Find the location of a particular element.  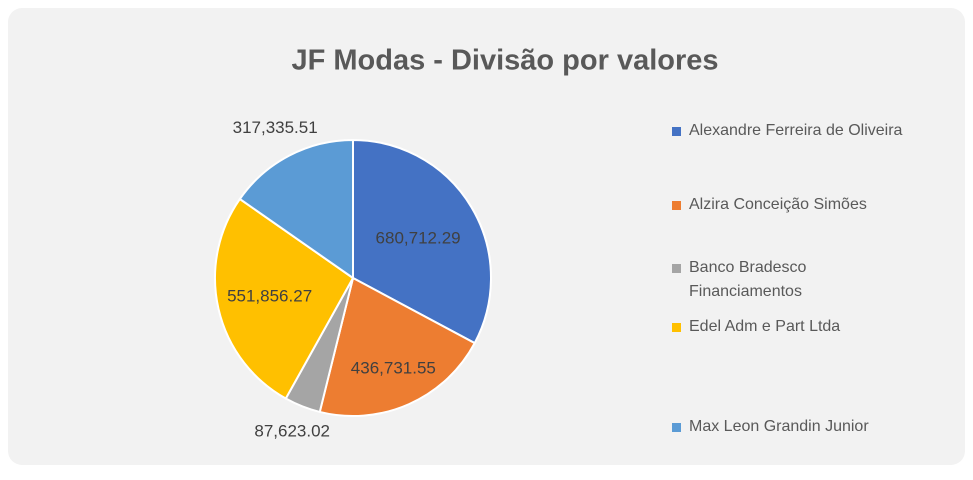

data-label: 680,712.29 is located at coordinates (418, 237).